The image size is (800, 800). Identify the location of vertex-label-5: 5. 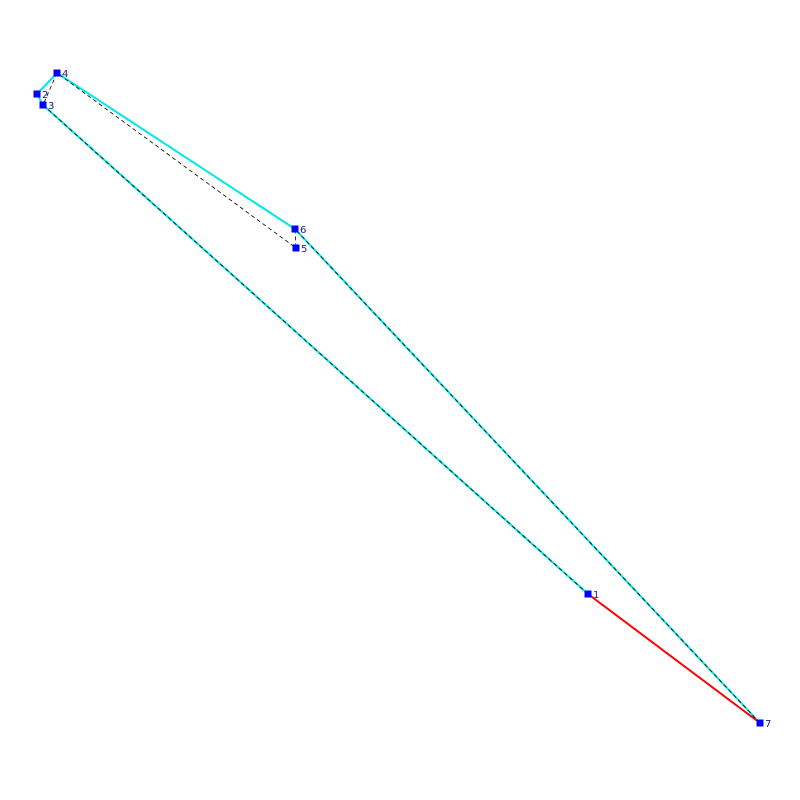
(304, 249).